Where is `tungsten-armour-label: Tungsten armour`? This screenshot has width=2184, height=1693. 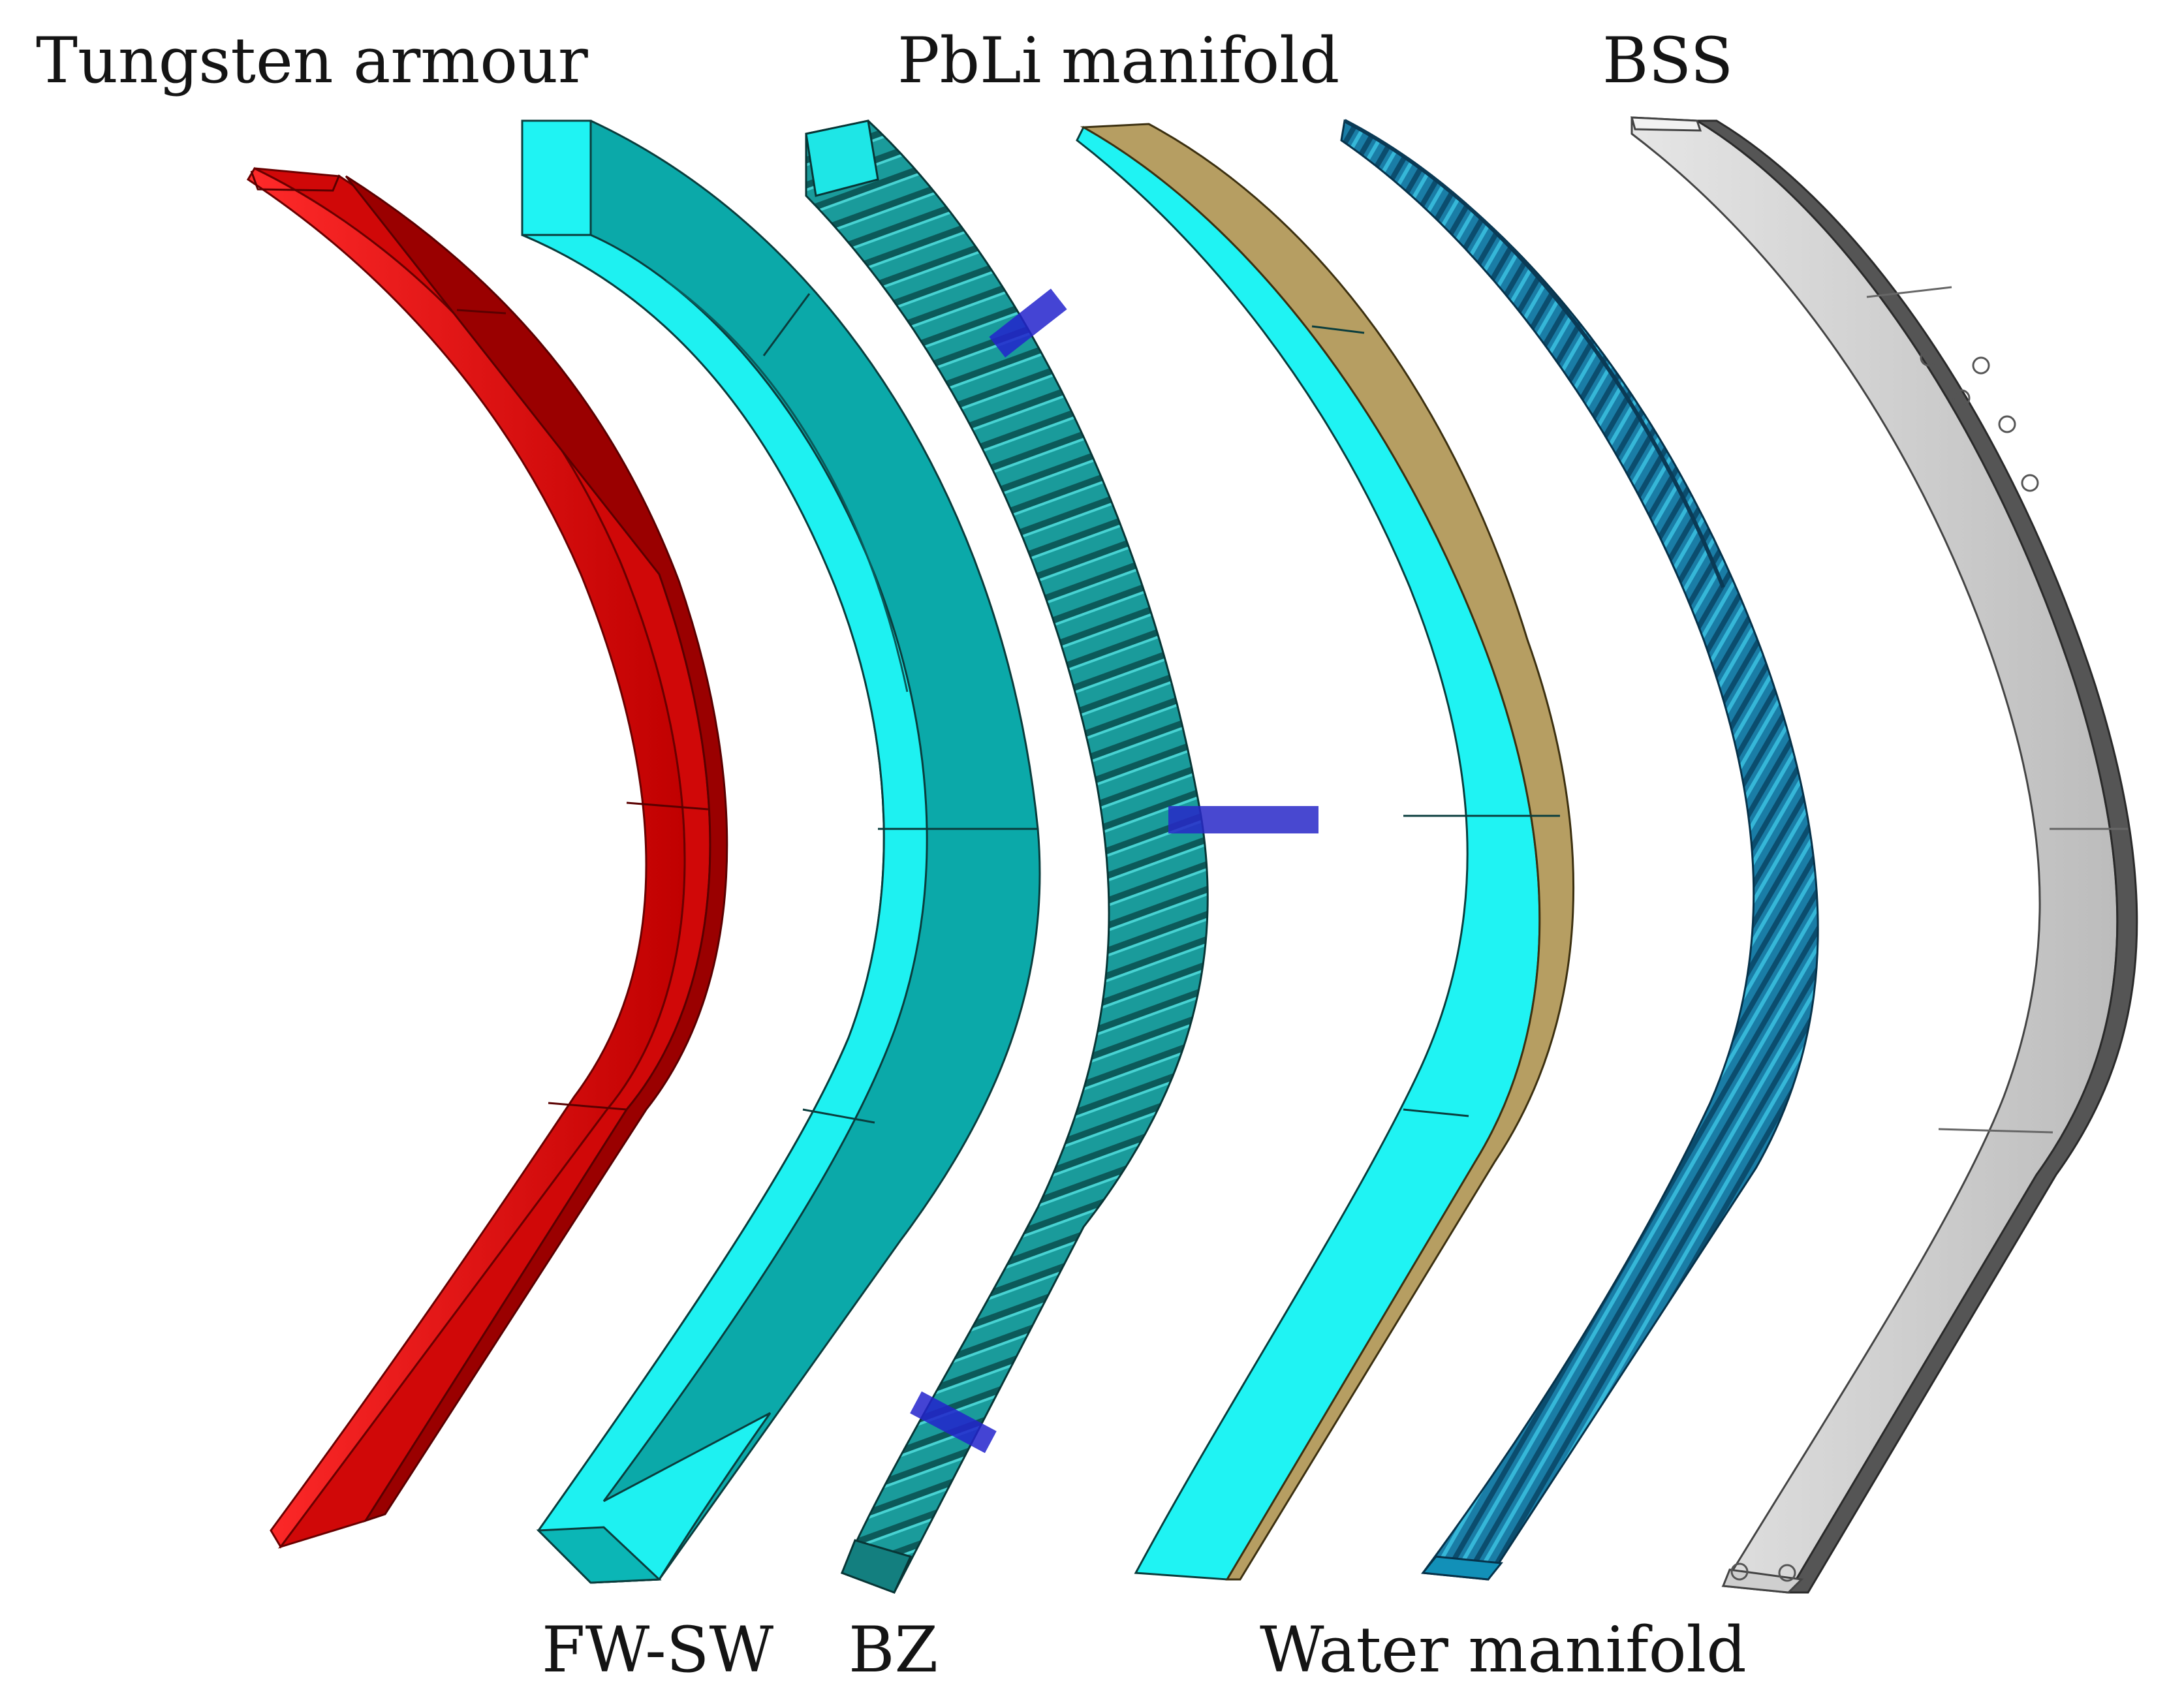 tungsten-armour-label: Tungsten armour is located at coordinates (312, 61).